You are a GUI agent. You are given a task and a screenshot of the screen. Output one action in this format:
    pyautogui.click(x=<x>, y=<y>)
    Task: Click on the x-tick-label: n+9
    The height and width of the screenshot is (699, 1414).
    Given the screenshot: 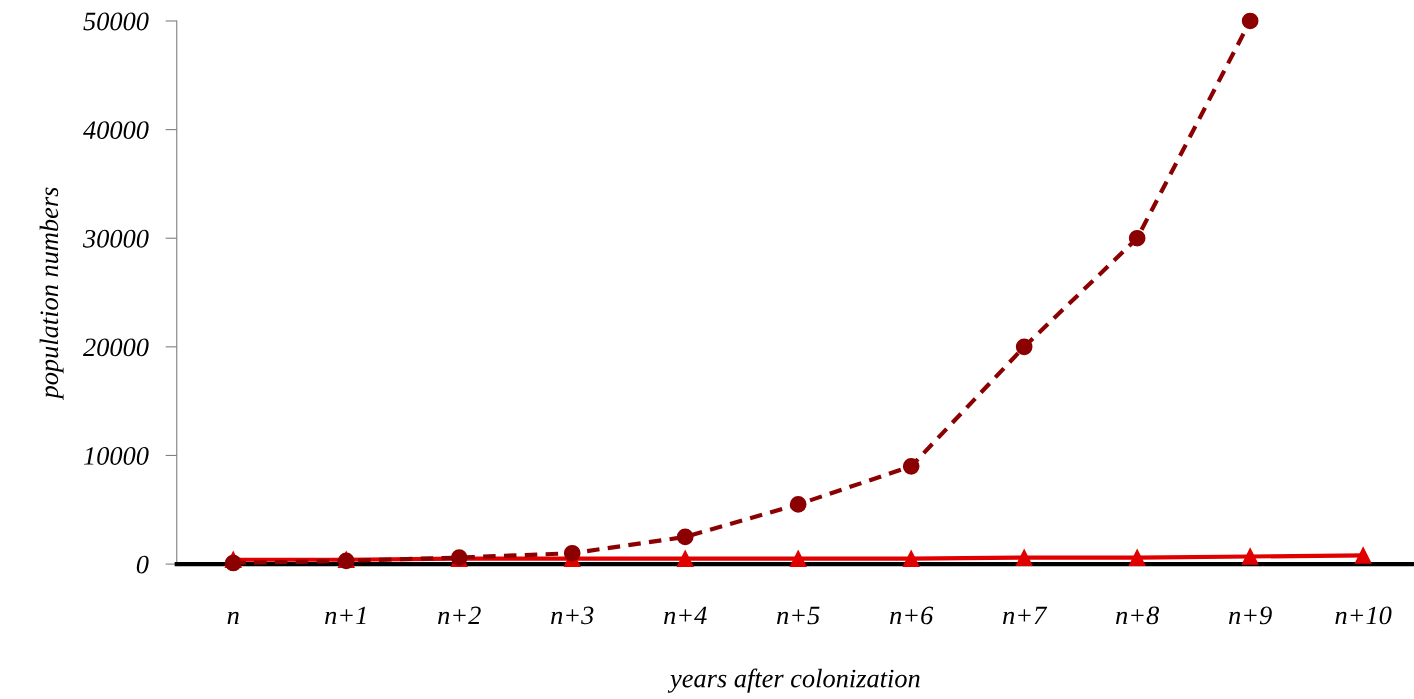 What is the action you would take?
    pyautogui.click(x=1250, y=615)
    